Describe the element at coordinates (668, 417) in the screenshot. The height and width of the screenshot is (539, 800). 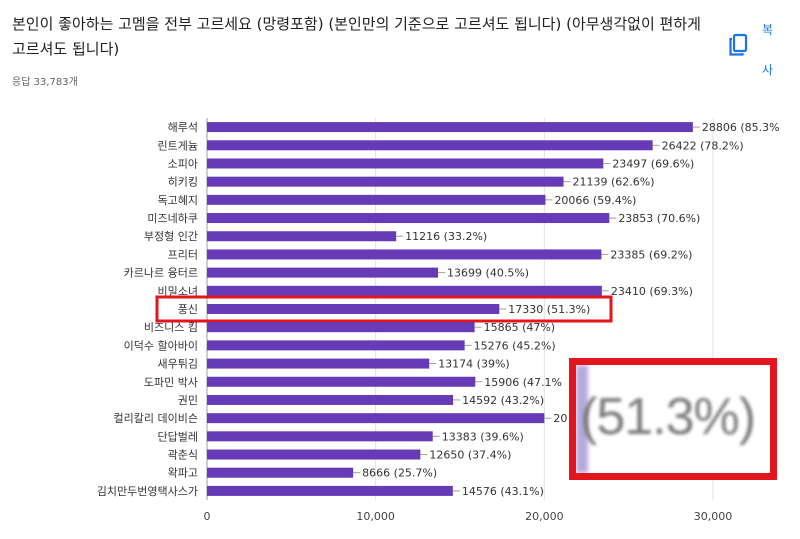
I see `zoom-callout-text: (51.3%)` at that location.